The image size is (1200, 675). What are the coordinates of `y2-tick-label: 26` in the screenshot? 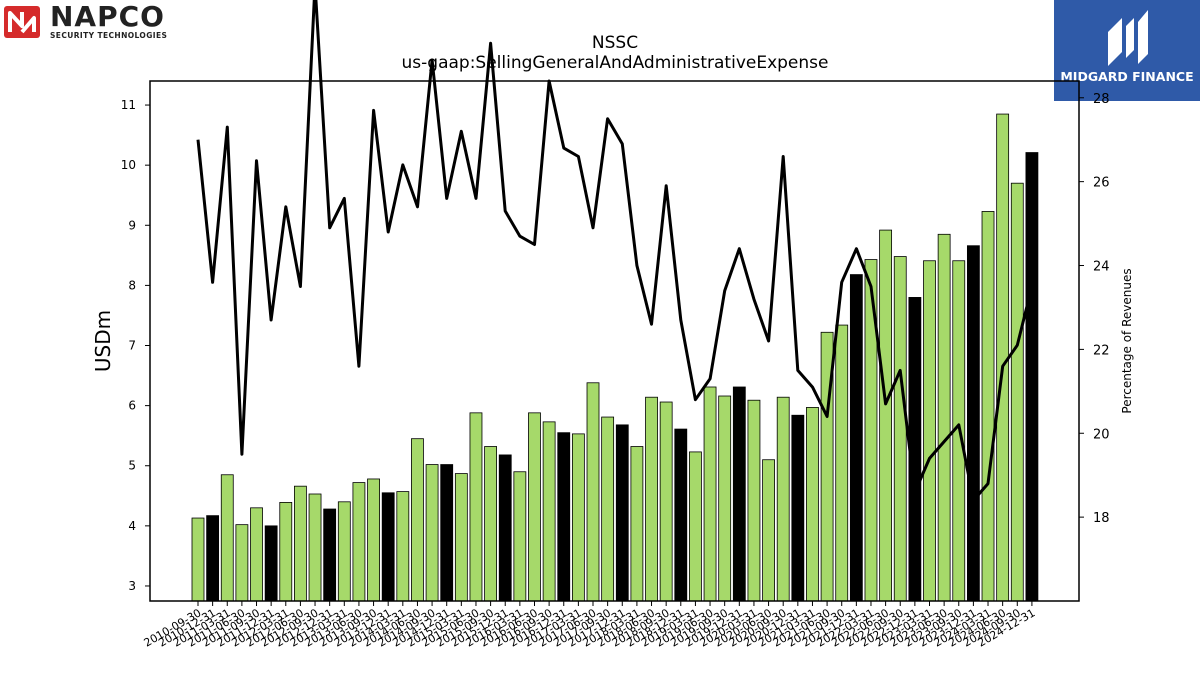 It's located at (1101, 183).